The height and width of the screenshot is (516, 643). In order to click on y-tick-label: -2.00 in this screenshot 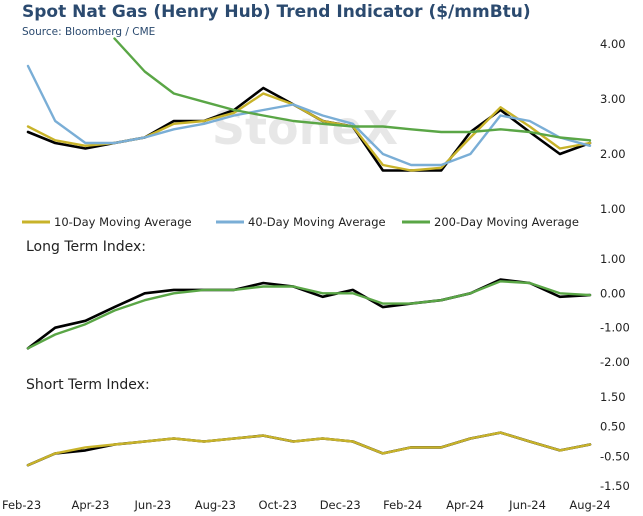, I will do `click(615, 362)`.